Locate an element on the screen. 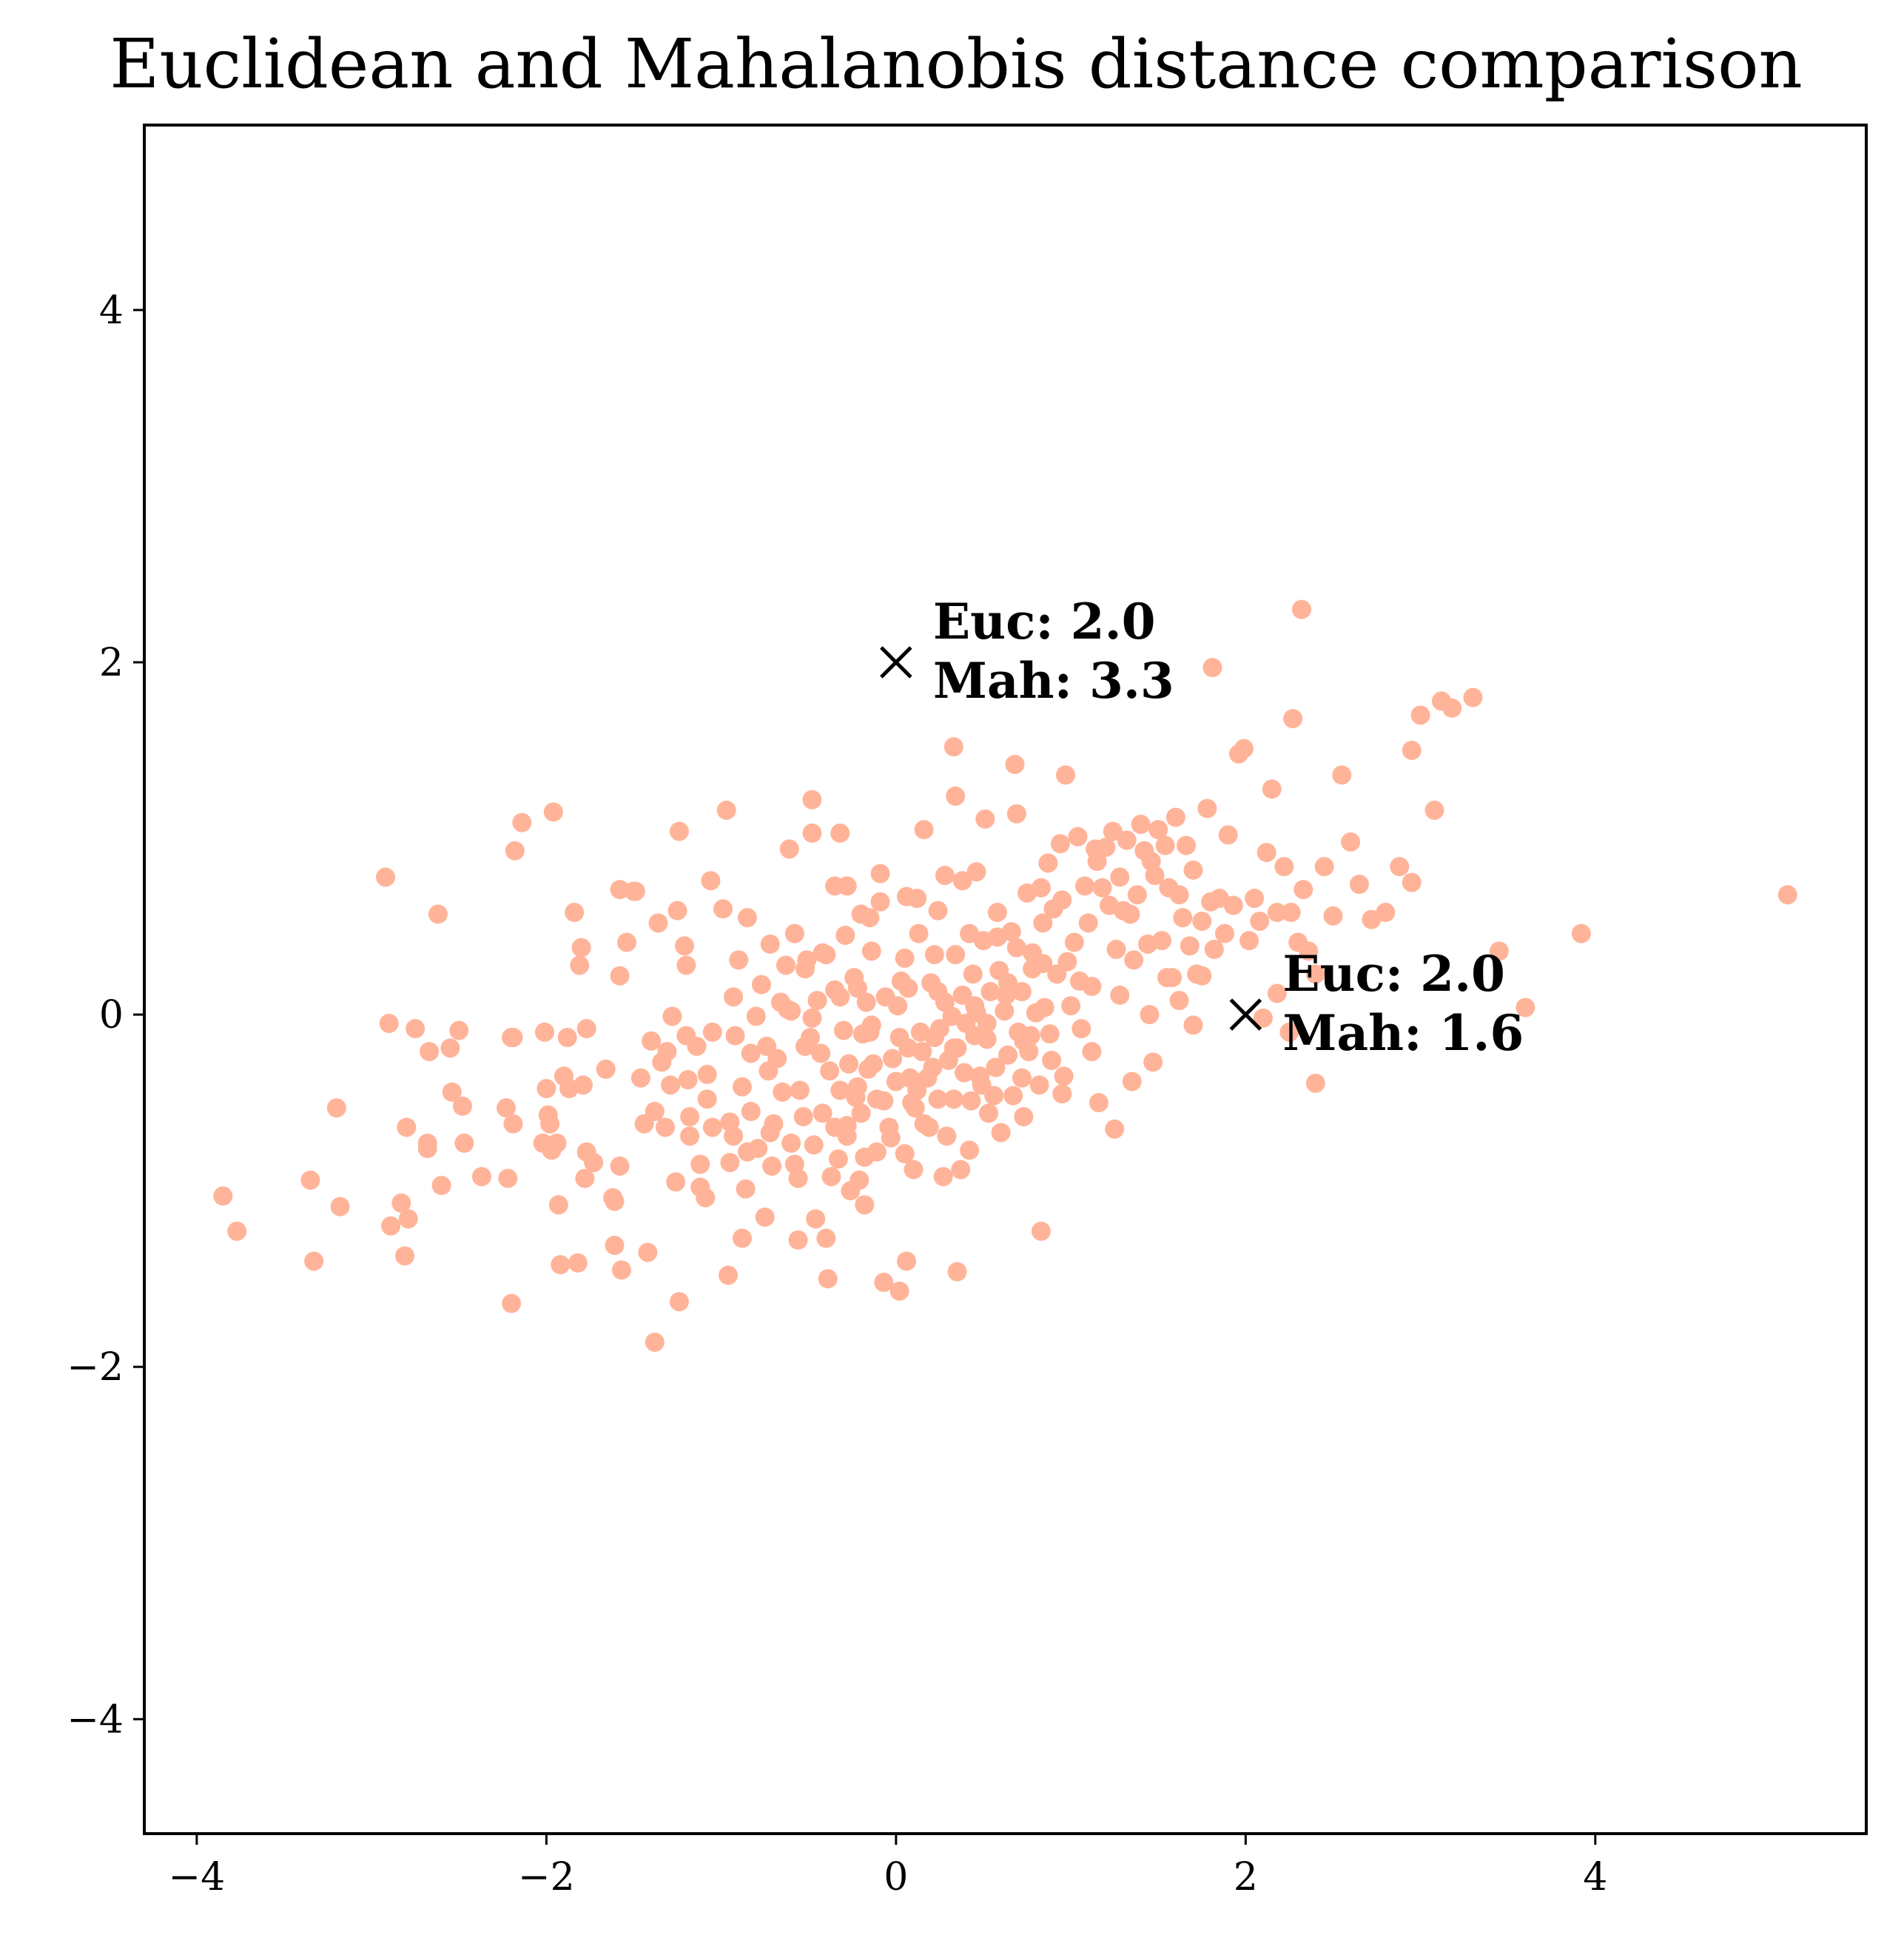 This screenshot has width=1904, height=1955. y-tick-label: 0 is located at coordinates (111, 1015).